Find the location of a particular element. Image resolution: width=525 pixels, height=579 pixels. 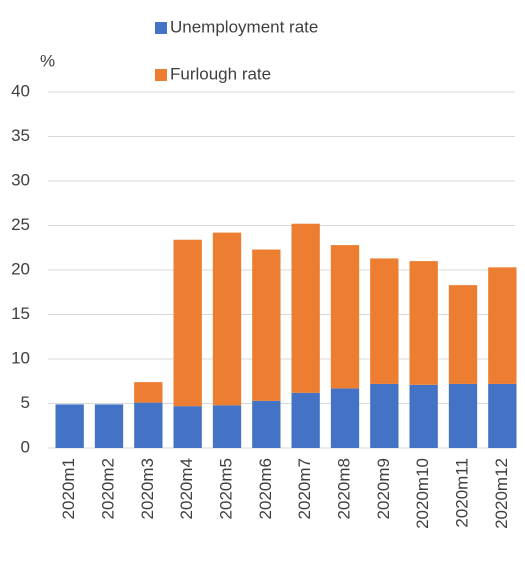

y-tick-label: 10 is located at coordinates (20, 357).